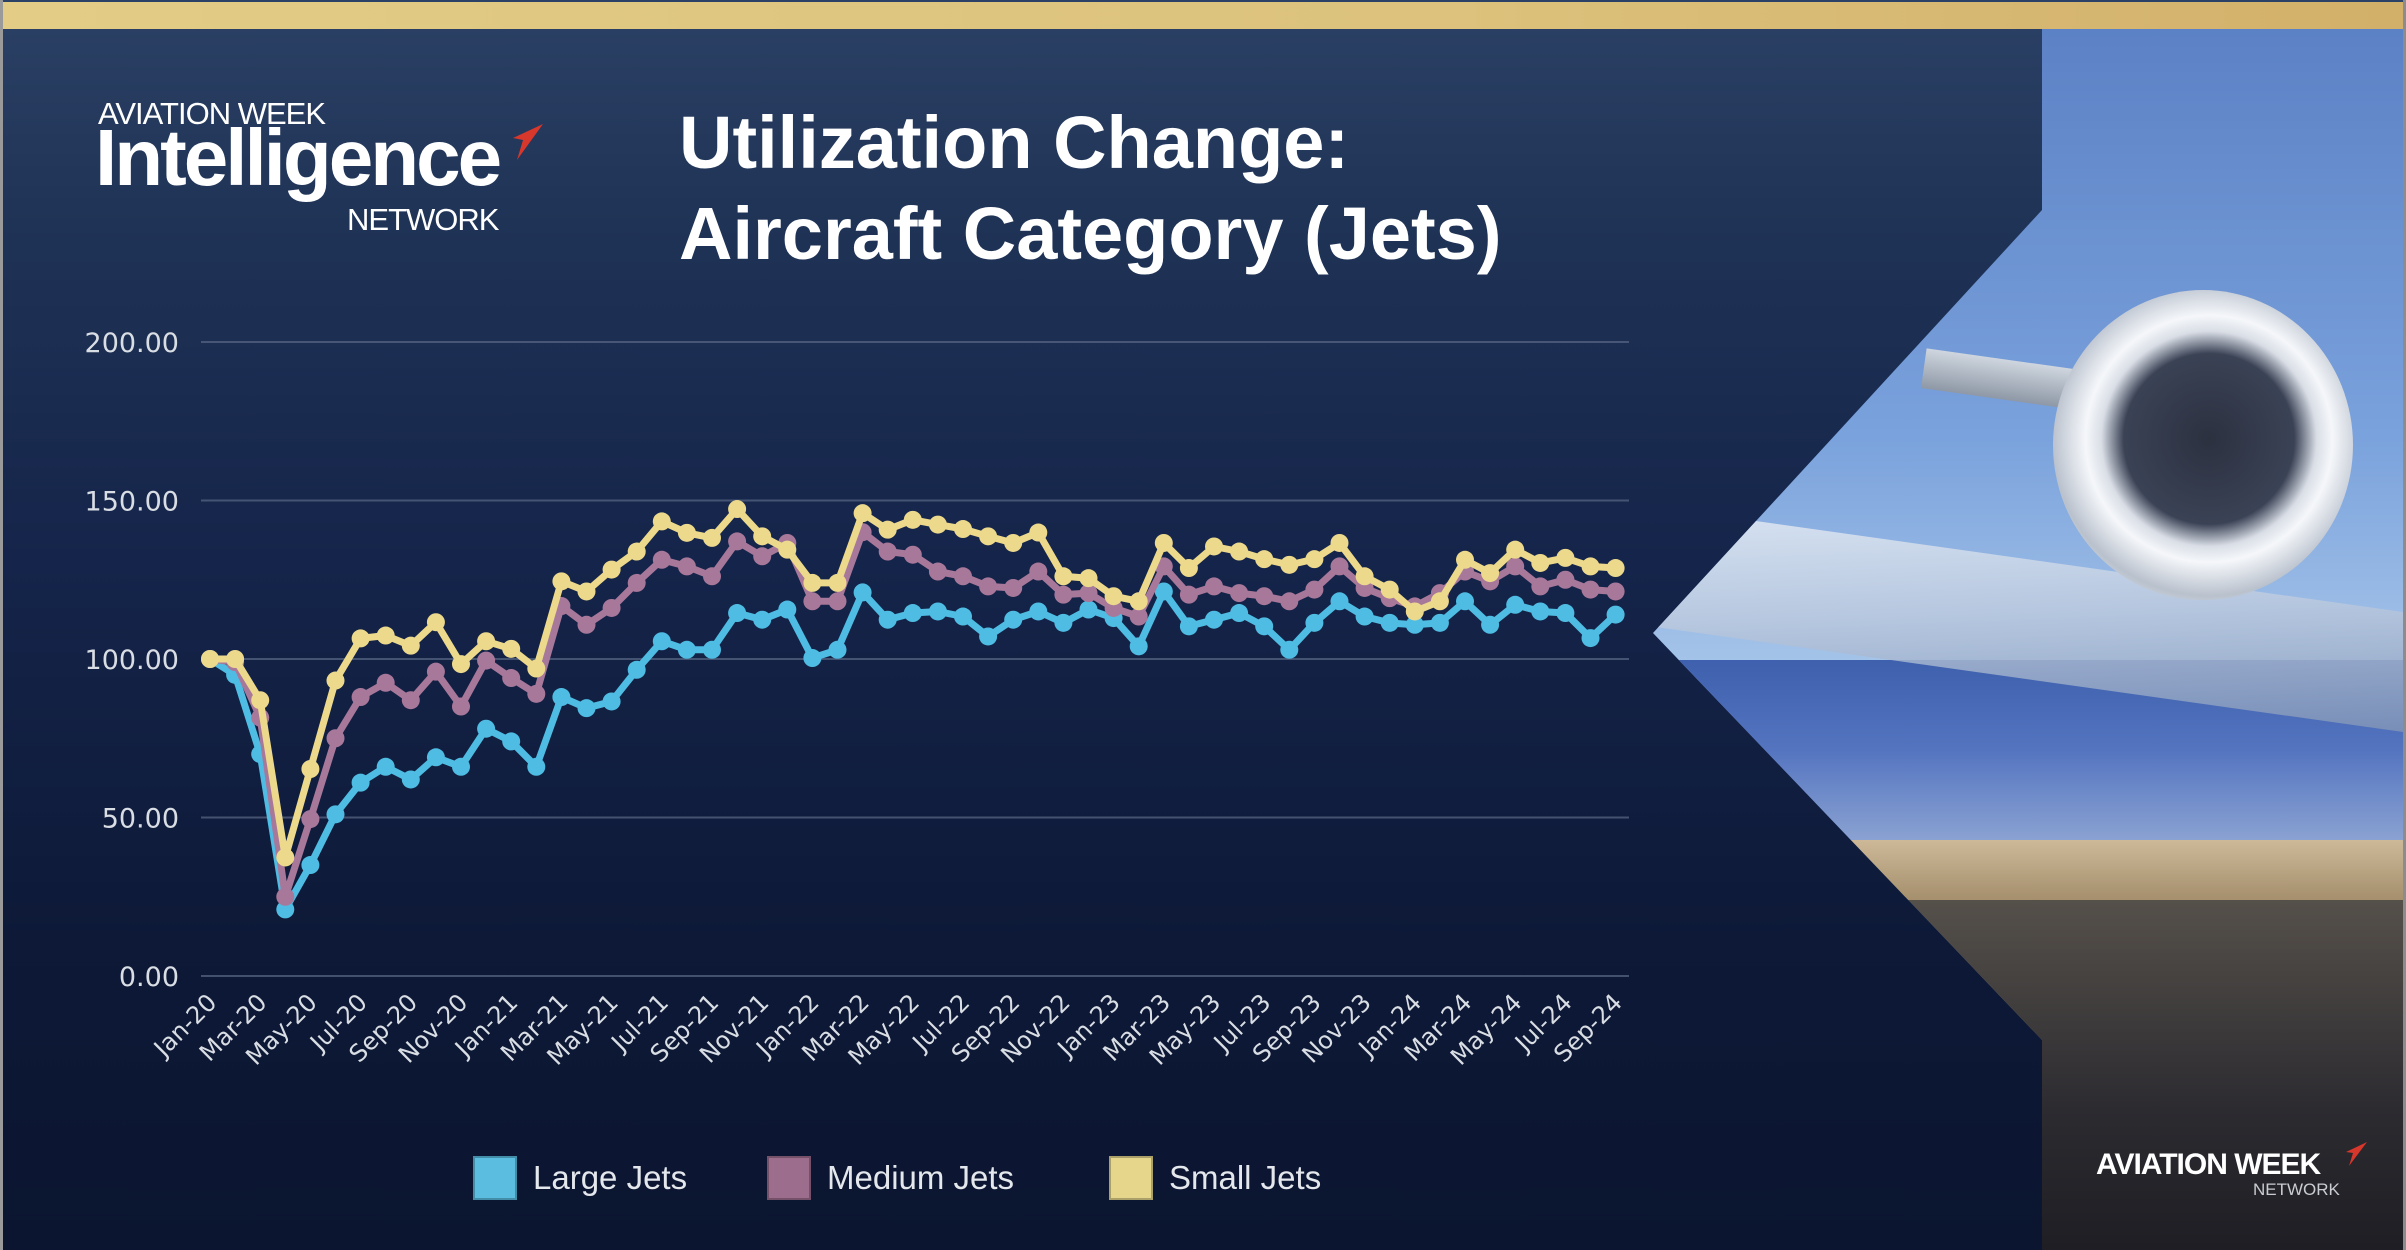 The height and width of the screenshot is (1250, 2406). What do you see at coordinates (1245, 1177) in the screenshot?
I see `legend-label-small-jets: Small Jets` at bounding box center [1245, 1177].